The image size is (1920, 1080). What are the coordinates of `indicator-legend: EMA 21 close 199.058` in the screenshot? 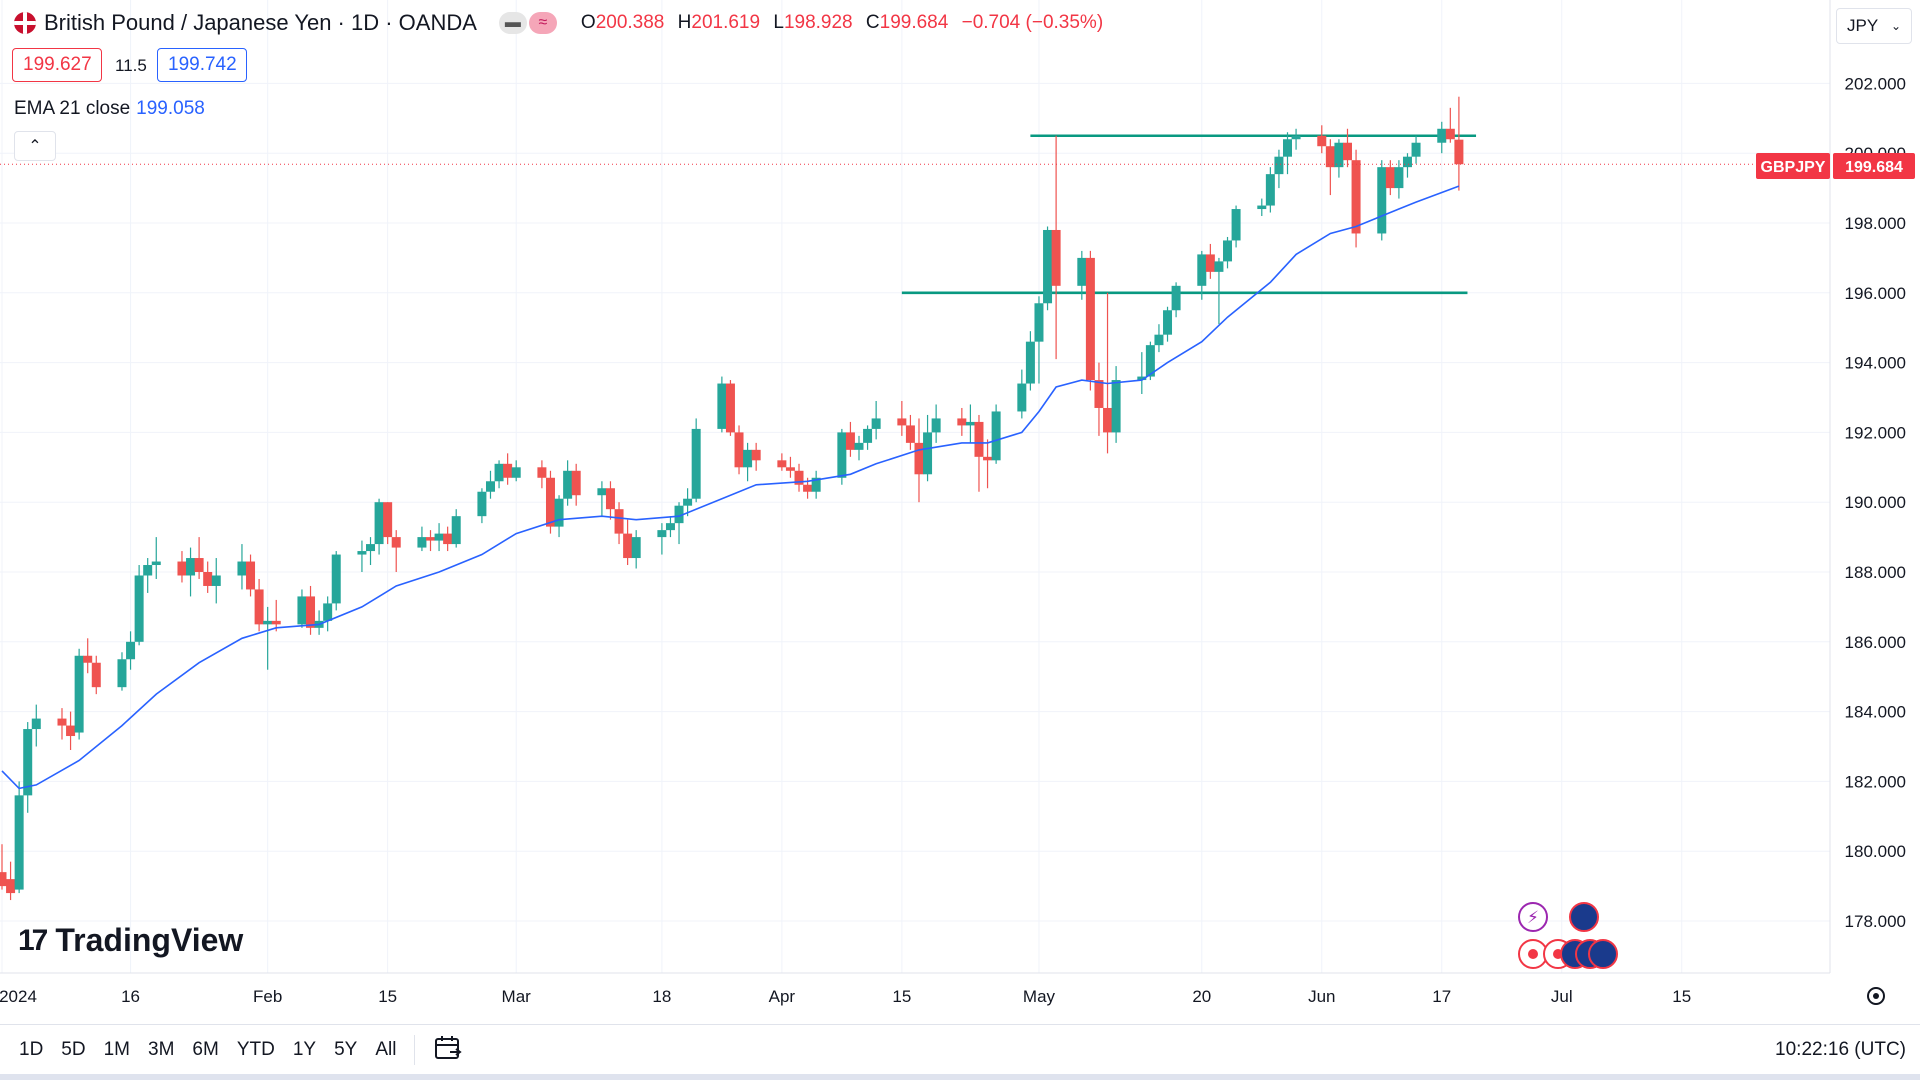 It's located at (109, 109).